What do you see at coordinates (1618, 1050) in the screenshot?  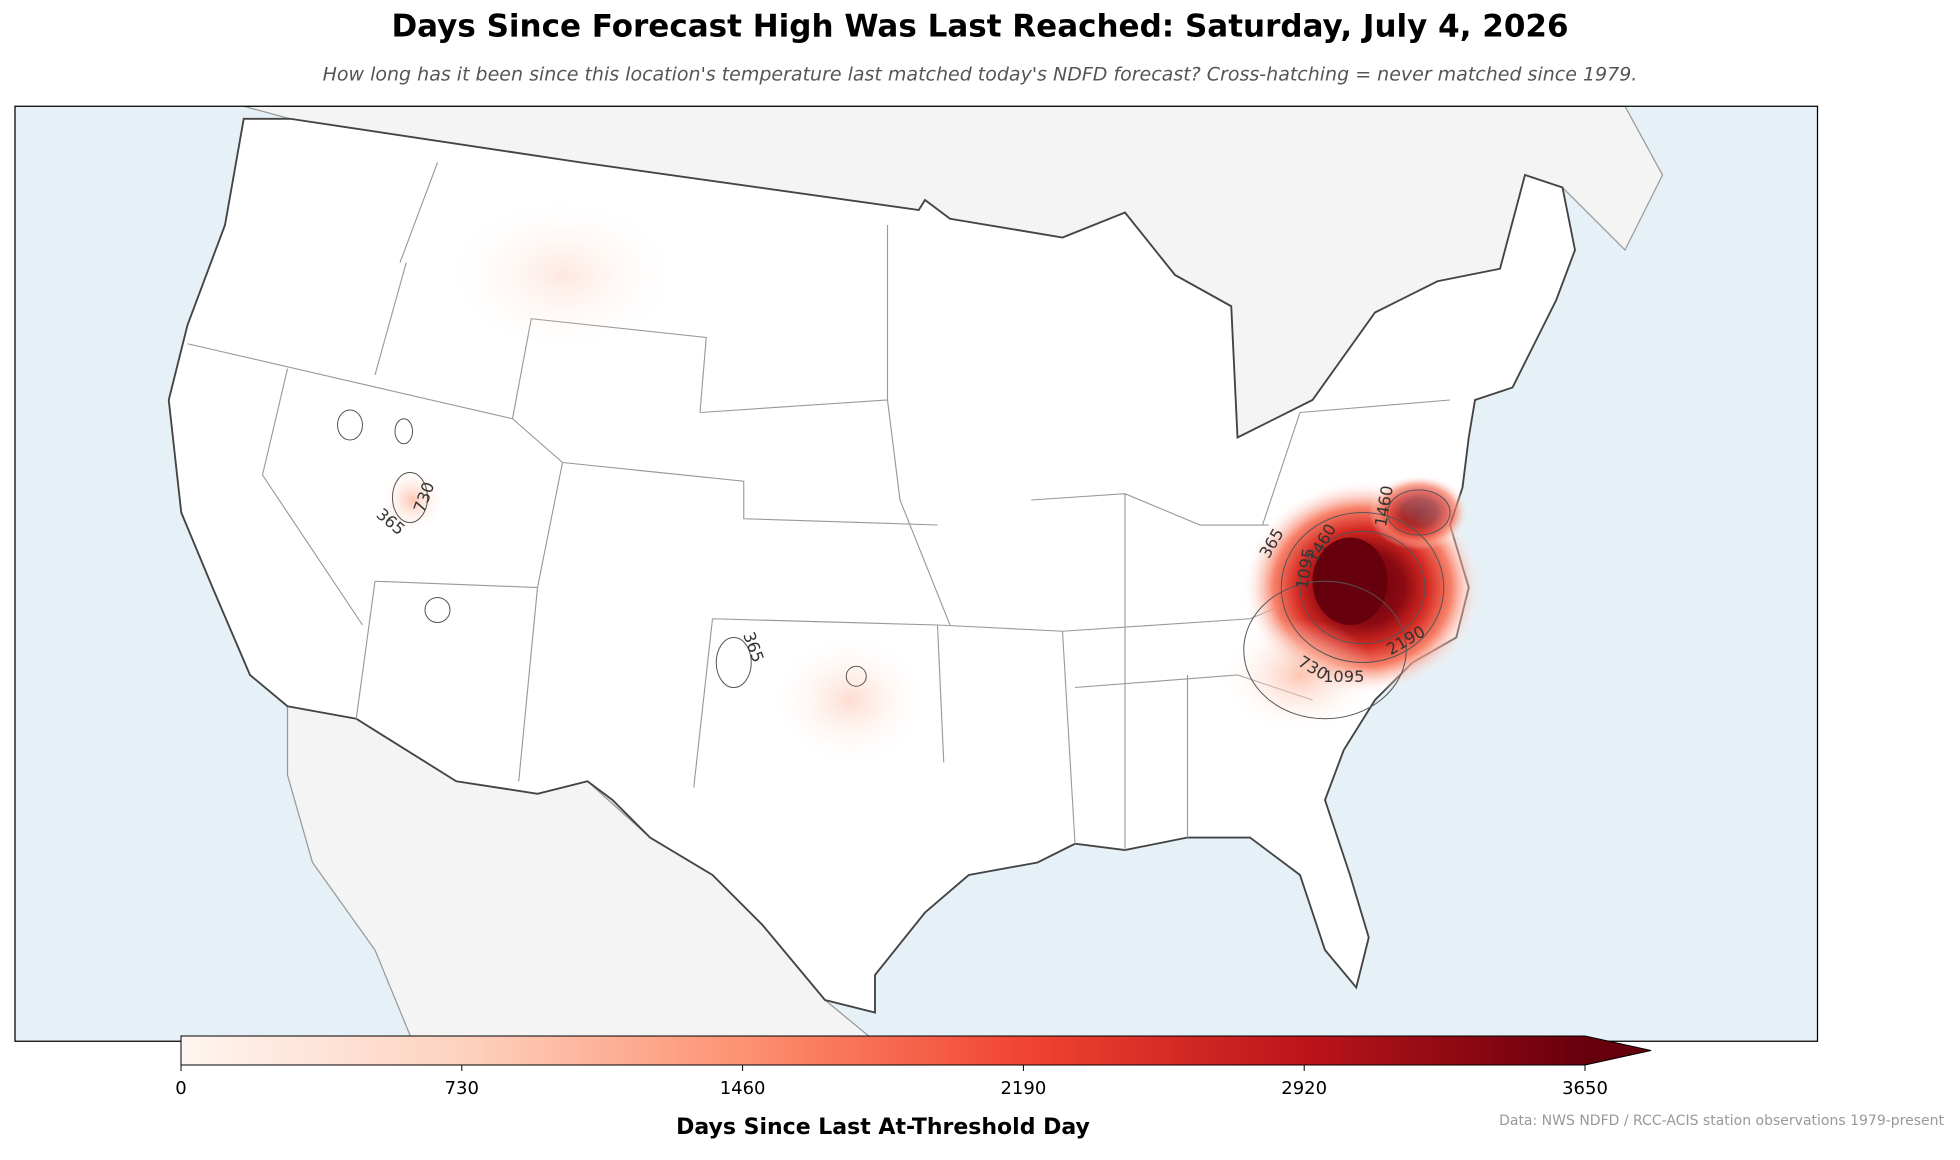 I see `colorbar-extension` at bounding box center [1618, 1050].